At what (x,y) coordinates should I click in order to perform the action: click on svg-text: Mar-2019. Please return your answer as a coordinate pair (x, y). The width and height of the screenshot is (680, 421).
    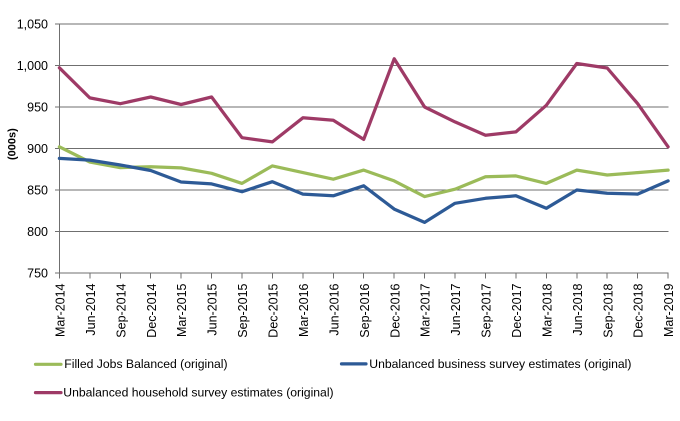
    Looking at the image, I should click on (669, 310).